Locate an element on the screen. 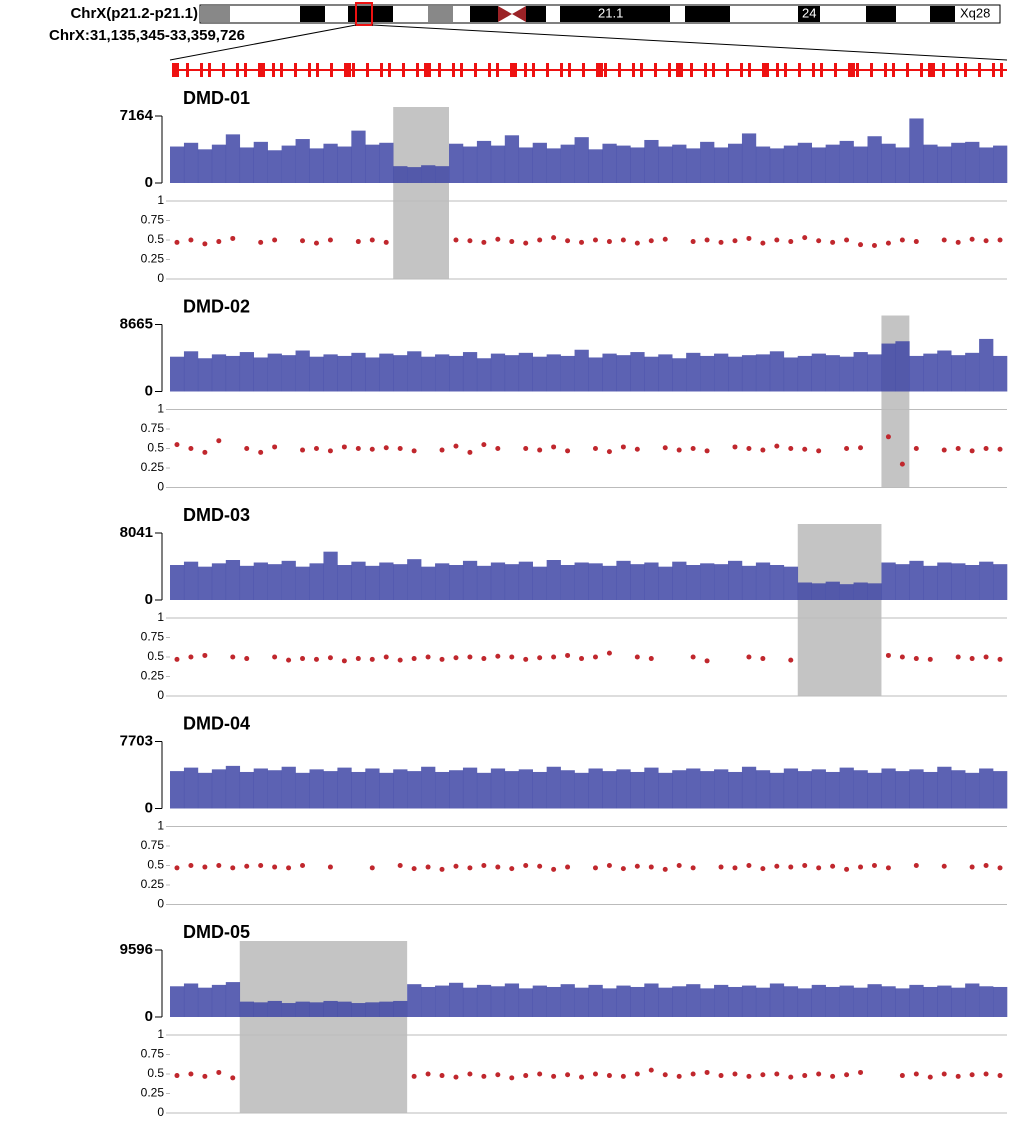 The width and height of the screenshot is (1024, 1122). band-label: p22.2 is located at coordinates (264, 12).